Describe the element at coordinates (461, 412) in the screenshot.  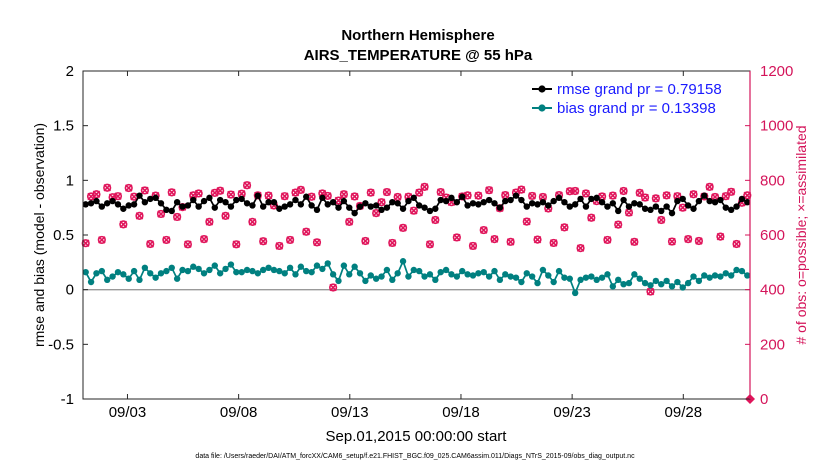
I see `x-tick-label: 09/18` at that location.